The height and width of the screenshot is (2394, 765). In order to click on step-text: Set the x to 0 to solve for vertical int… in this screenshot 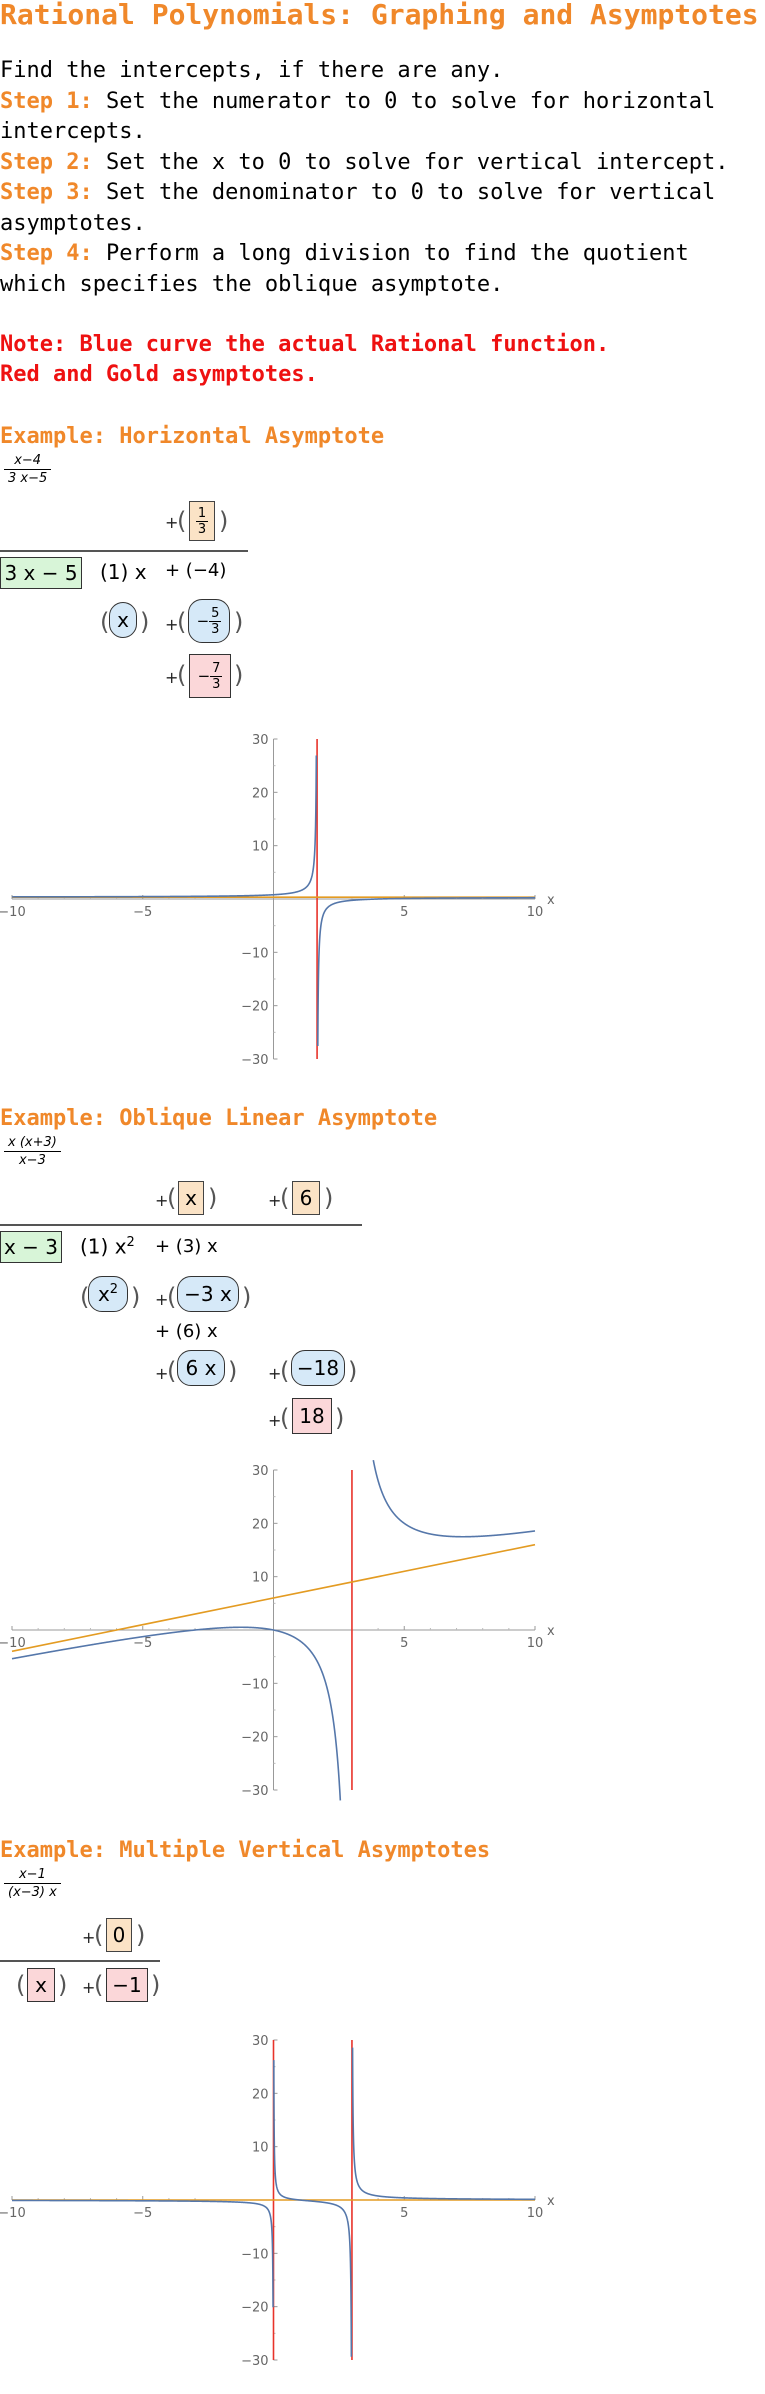, I will do `click(410, 162)`.